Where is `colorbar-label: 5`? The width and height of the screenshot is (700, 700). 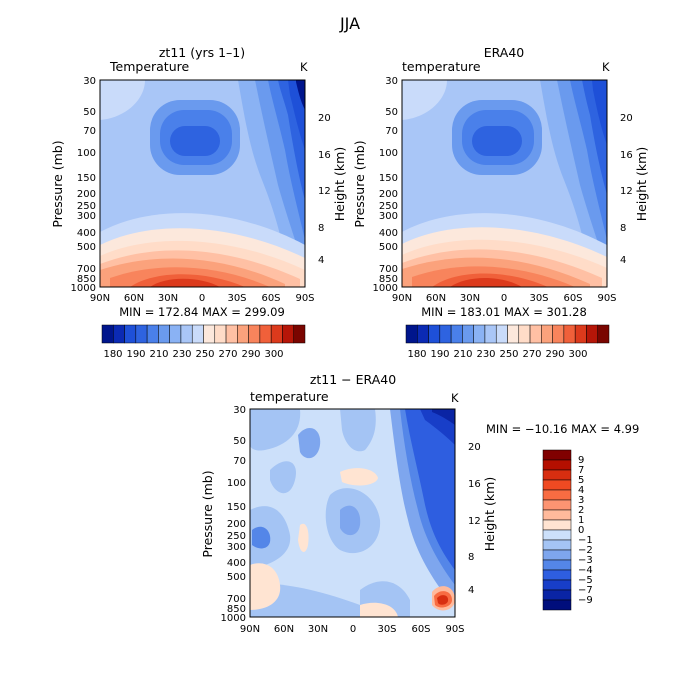 colorbar-label: 5 is located at coordinates (581, 480).